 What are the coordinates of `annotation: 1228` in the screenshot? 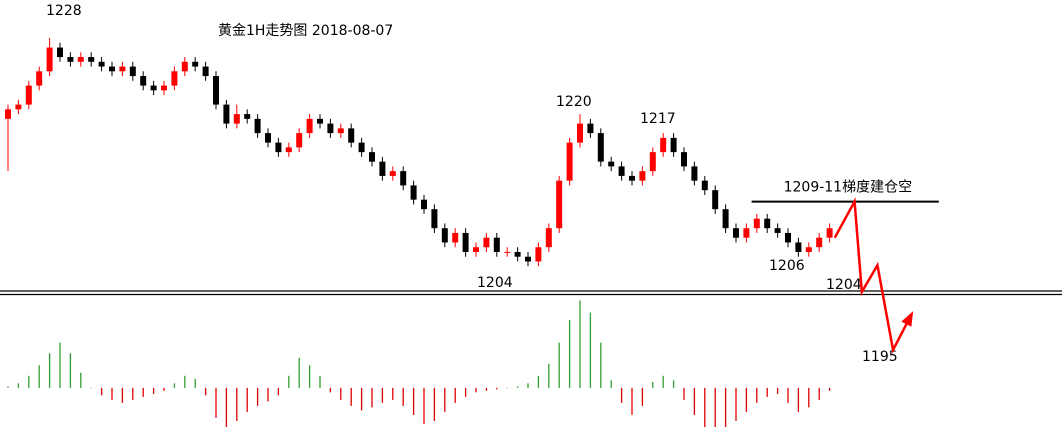 It's located at (64, 11).